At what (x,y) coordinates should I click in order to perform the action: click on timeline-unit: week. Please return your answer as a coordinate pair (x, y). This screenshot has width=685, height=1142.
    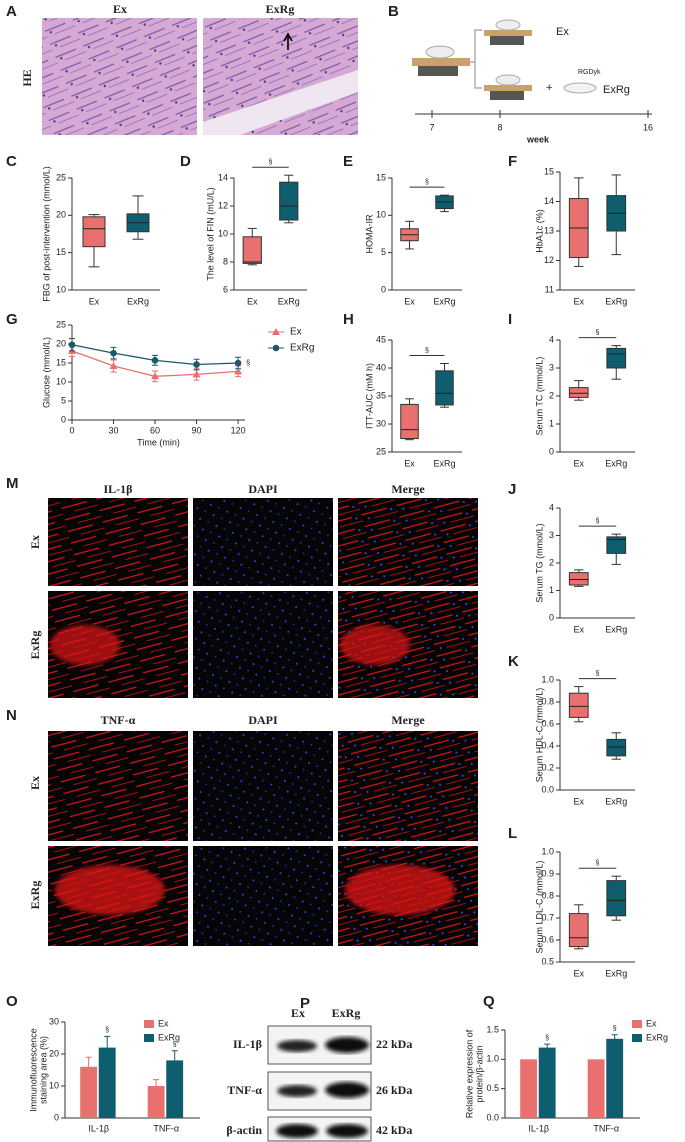
    Looking at the image, I should click on (538, 139).